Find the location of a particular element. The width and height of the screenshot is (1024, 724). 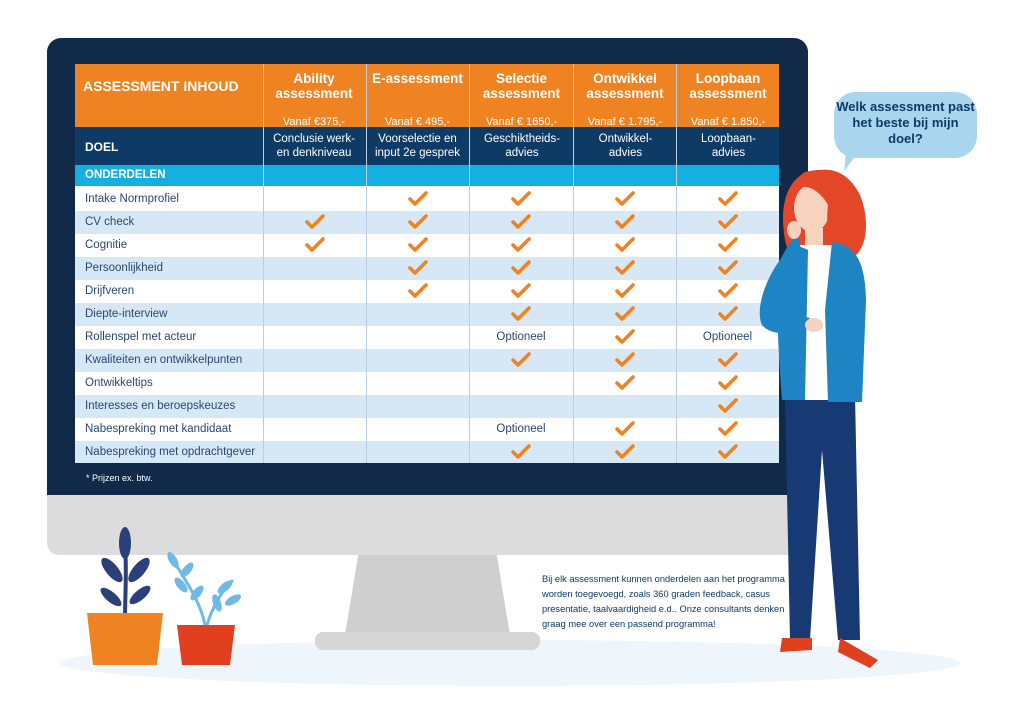

woman-illustration is located at coordinates (818, 418).